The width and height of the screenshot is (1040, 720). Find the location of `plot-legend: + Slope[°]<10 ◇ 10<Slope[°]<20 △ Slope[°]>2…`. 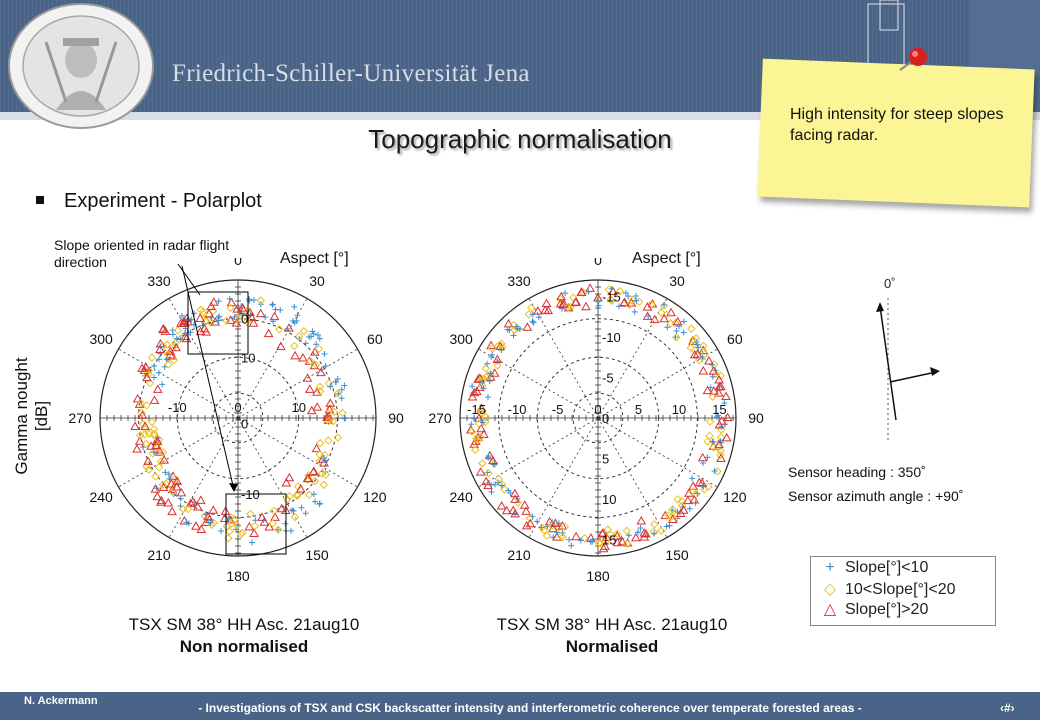

plot-legend: + Slope[°]<10 ◇ 10<Slope[°]<20 △ Slope[°]>2… is located at coordinates (903, 591).